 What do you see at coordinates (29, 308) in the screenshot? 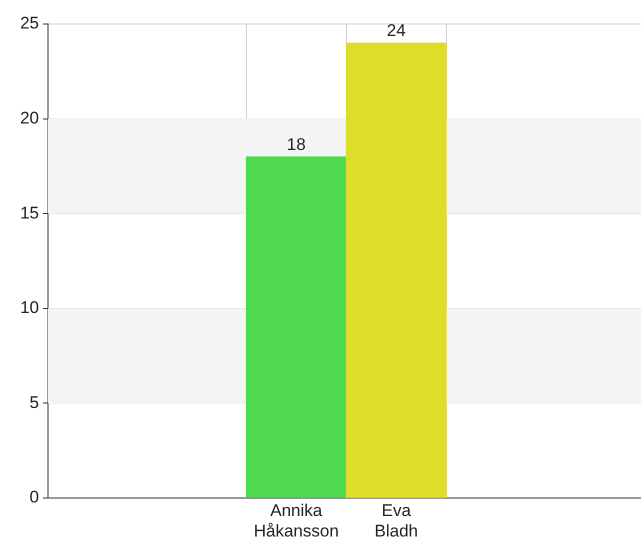
I see `y-tick-label: 10` at bounding box center [29, 308].